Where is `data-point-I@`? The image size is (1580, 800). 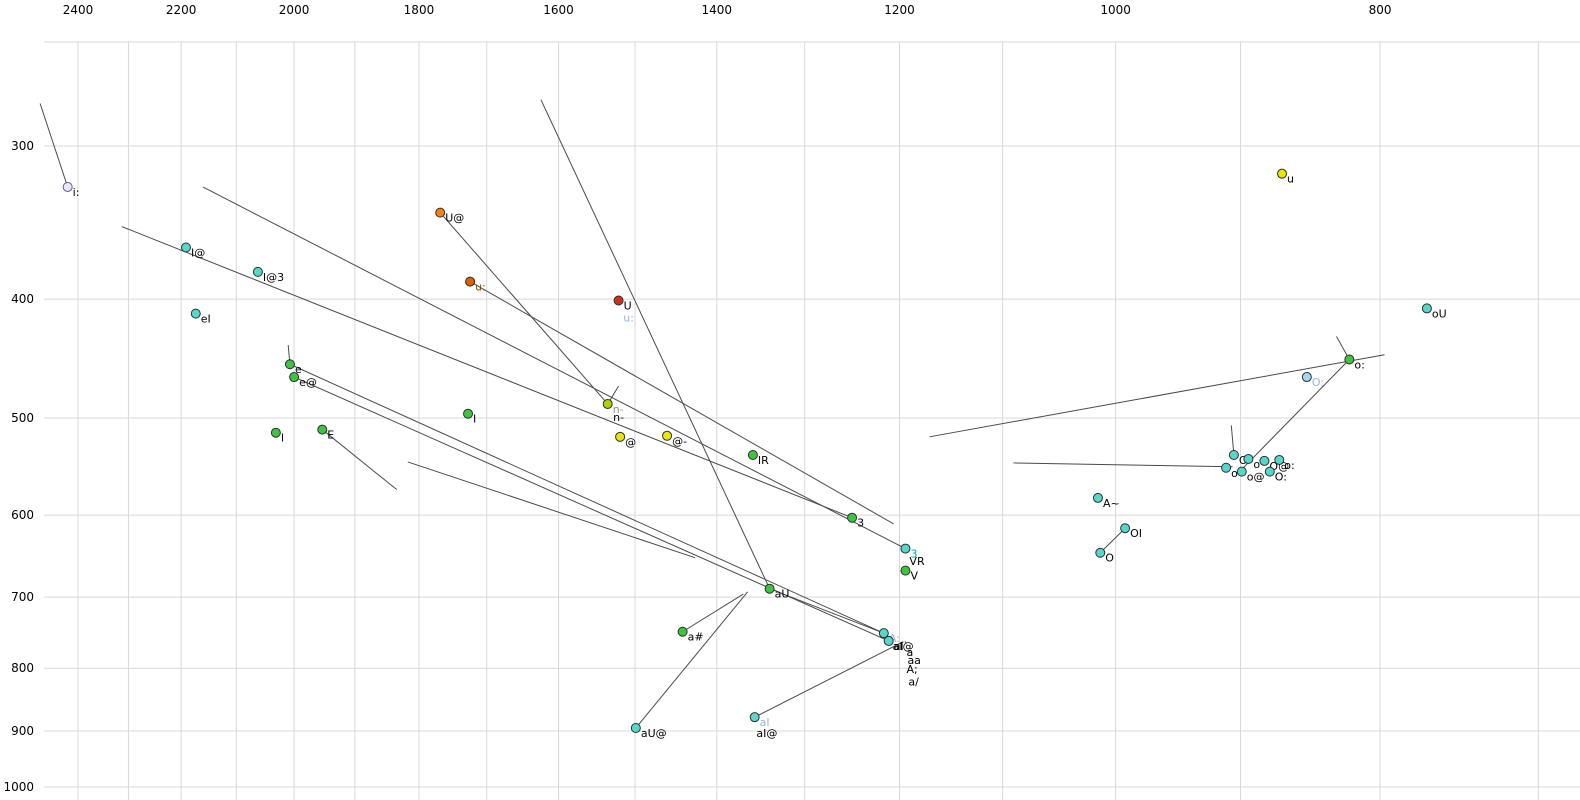 data-point-I@ is located at coordinates (185, 247).